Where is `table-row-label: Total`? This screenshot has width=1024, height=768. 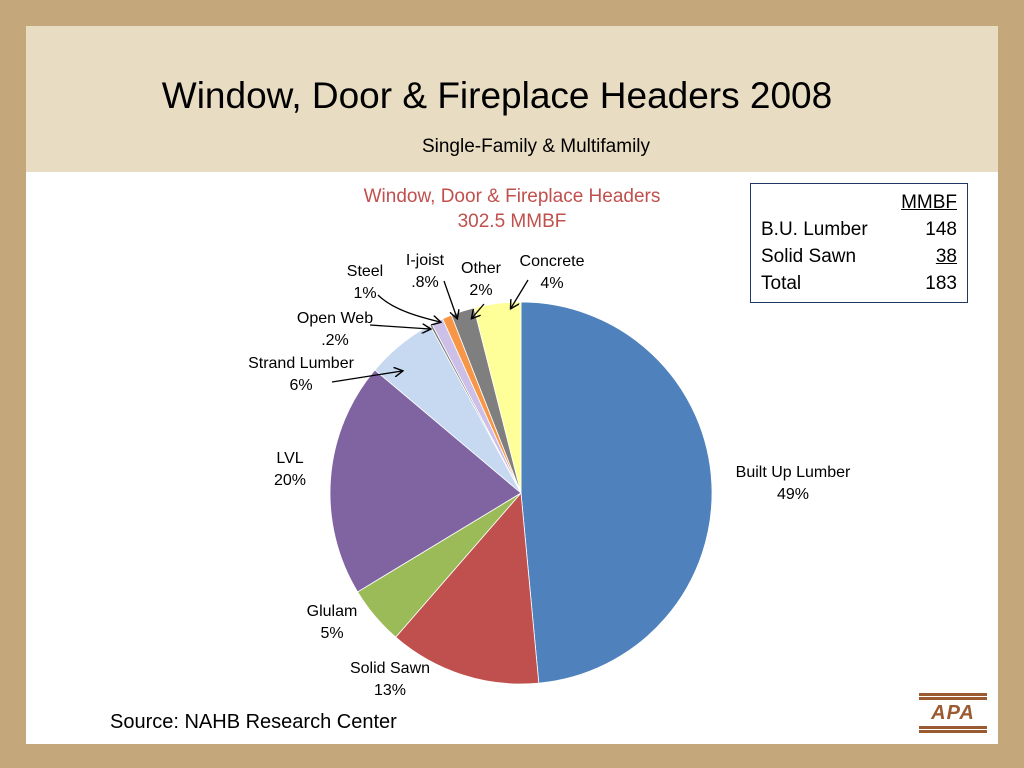
table-row-label: Total is located at coordinates (781, 283).